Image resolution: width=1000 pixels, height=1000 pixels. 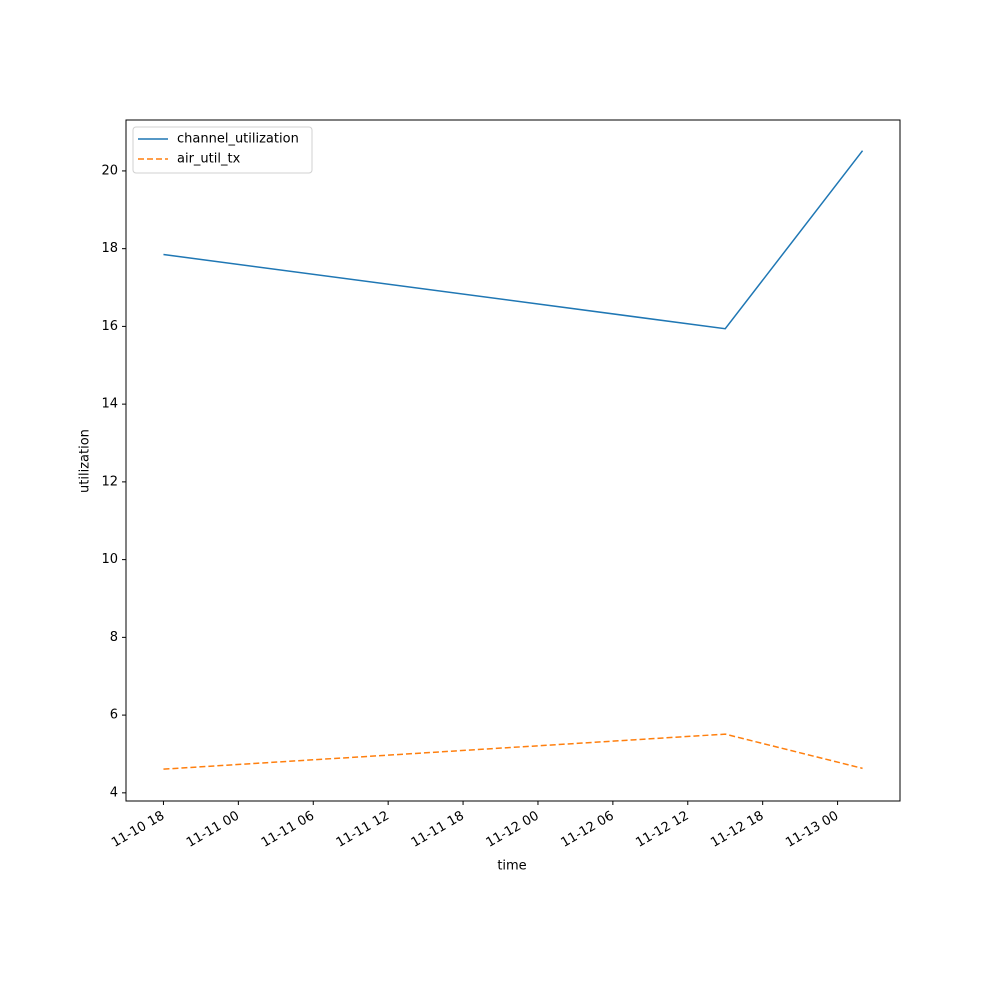 What do you see at coordinates (114, 637) in the screenshot?
I see `y-tick-label: 8` at bounding box center [114, 637].